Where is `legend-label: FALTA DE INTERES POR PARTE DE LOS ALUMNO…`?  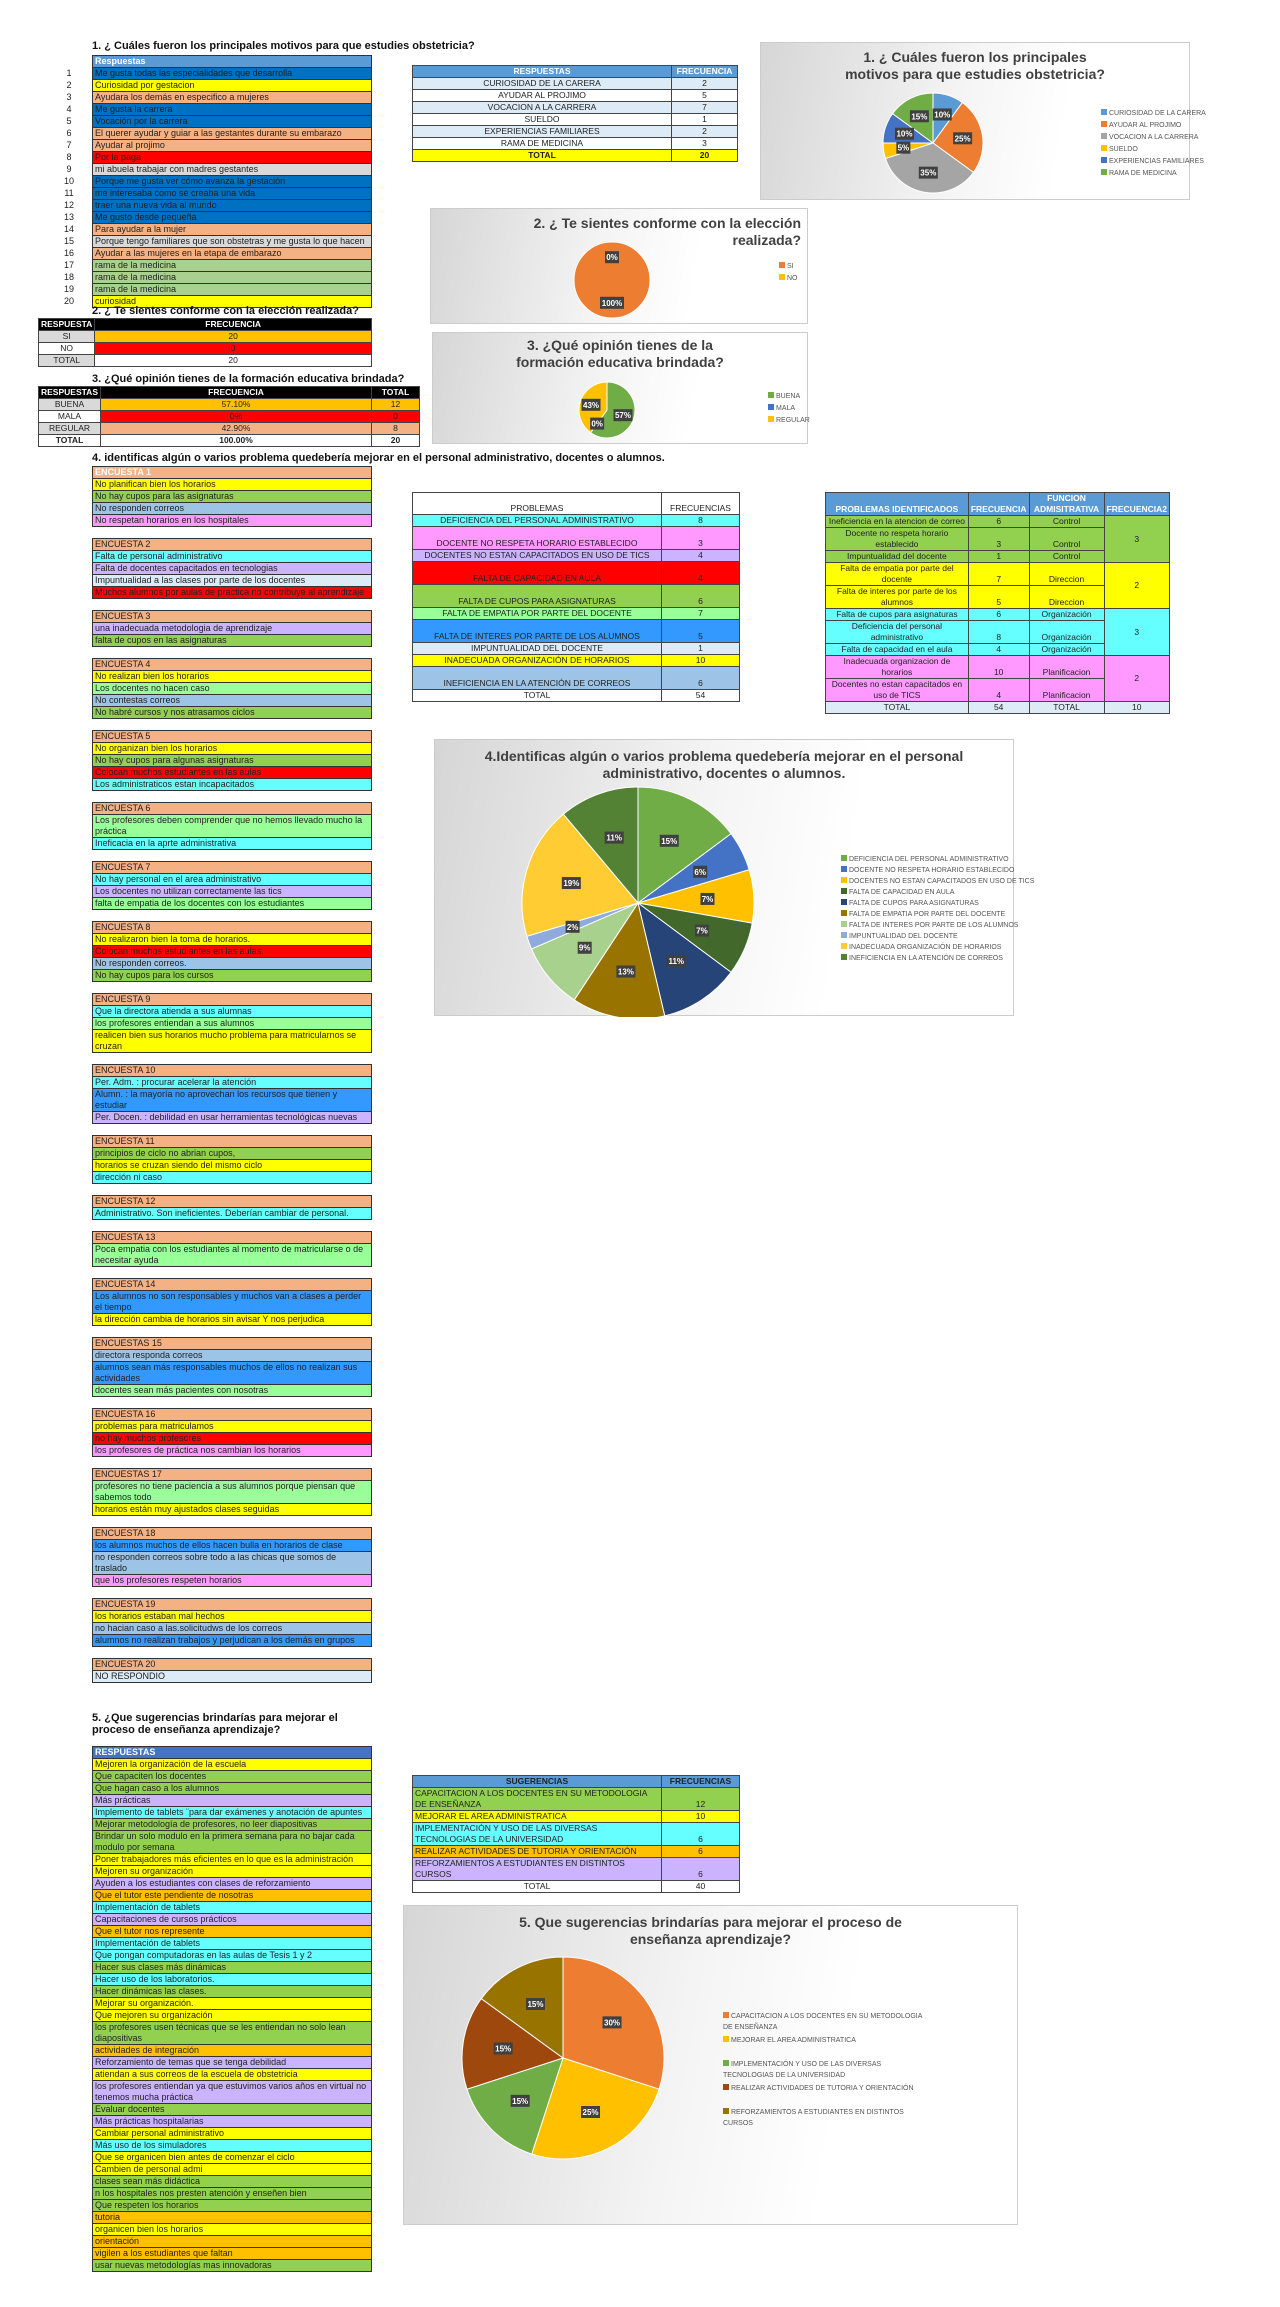
legend-label: FALTA DE INTERES POR PARTE DE LOS ALUMNO… is located at coordinates (934, 925).